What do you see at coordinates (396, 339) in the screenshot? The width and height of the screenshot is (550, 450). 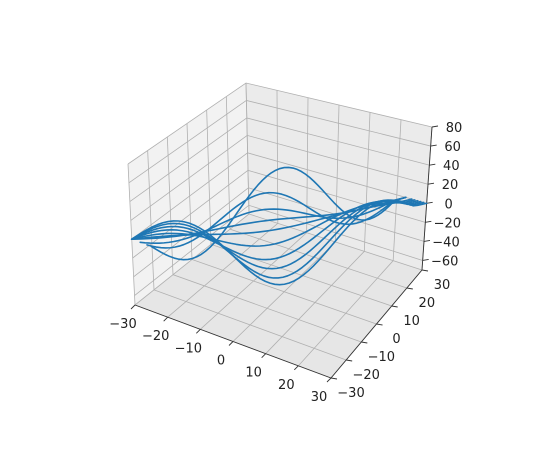 I see `y-tick-label: 0` at bounding box center [396, 339].